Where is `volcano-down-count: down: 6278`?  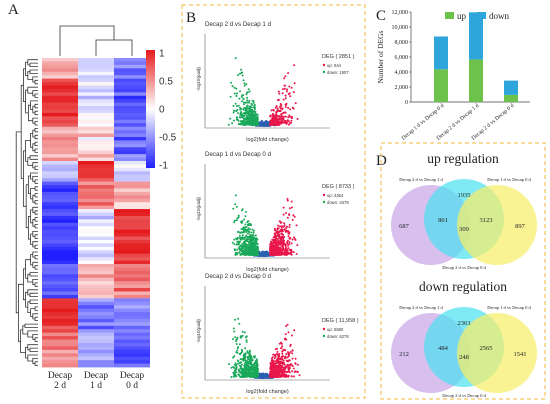
volcano-down-count: down: 6278 is located at coordinates (338, 336).